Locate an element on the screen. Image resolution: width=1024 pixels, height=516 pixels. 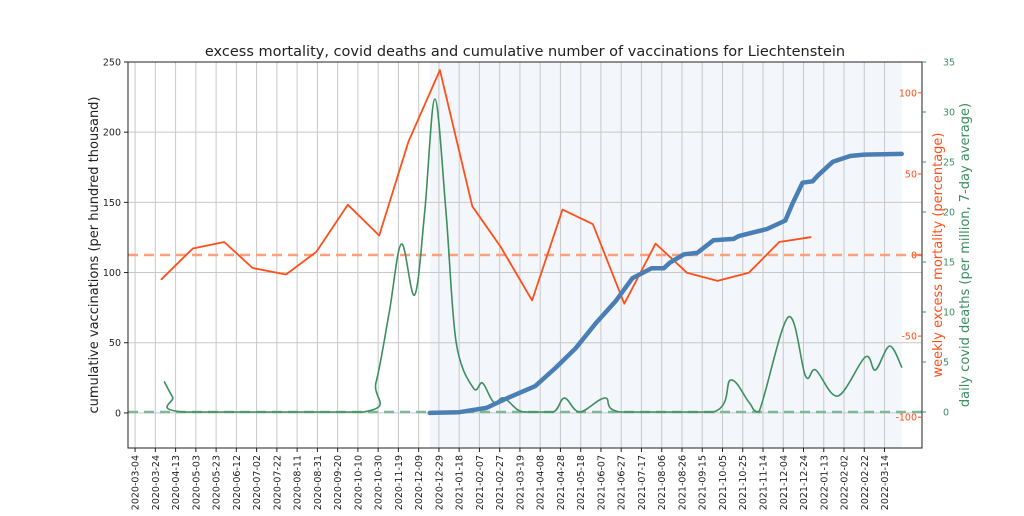
x-tick-label: 2020-04-13 is located at coordinates (176, 482).